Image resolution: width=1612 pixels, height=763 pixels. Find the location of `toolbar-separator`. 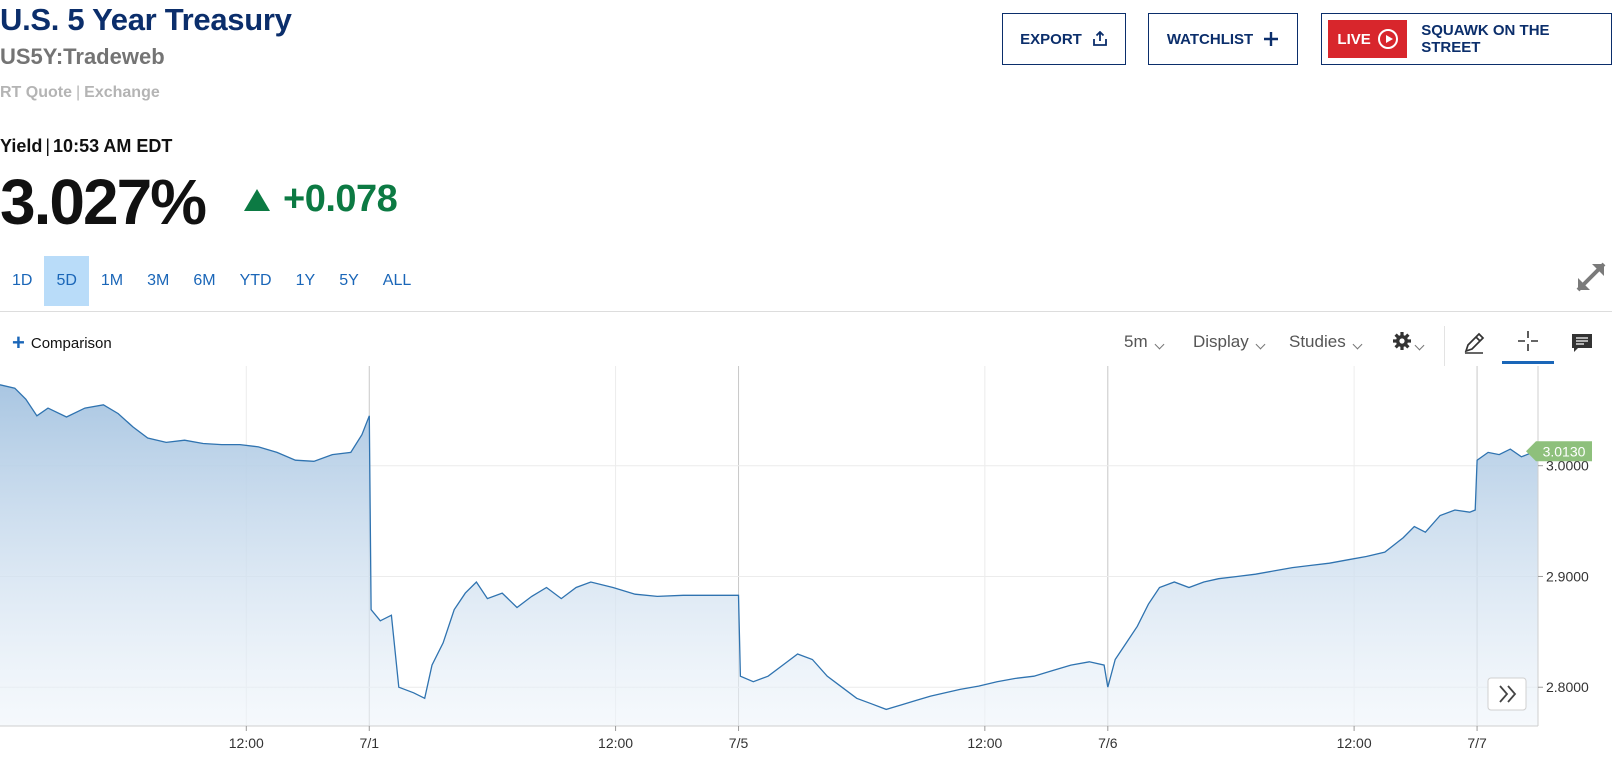

toolbar-separator is located at coordinates (1444, 346).